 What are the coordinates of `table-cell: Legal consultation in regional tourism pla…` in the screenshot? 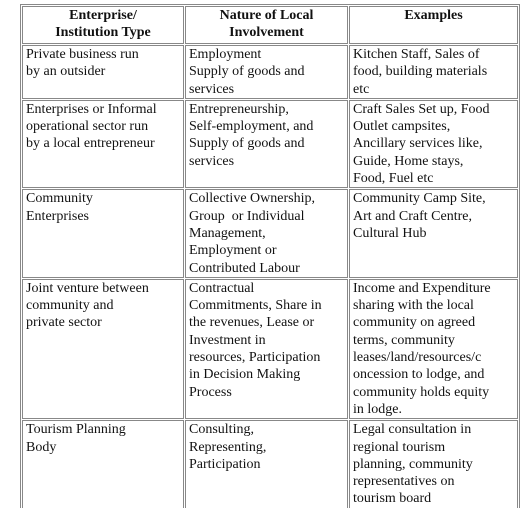 It's located at (433, 464).